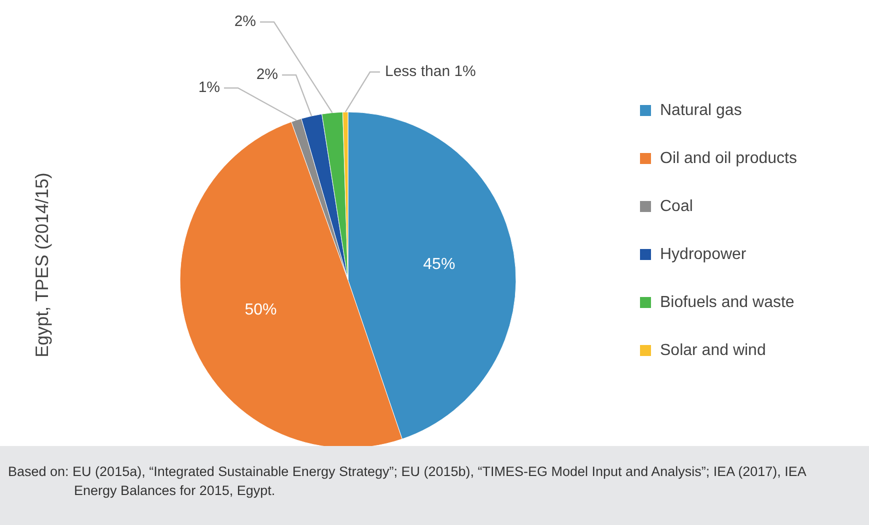 This screenshot has width=869, height=525. Describe the element at coordinates (408, 481) in the screenshot. I see `text: Based on: EU (2015a), “Integrated Sustainable Energy Strategy”; EU (2015b), “TIMES-EG Model Input and Analysis”; IEA (2017), IEA Energy Balances for 2015, Egypt.` at that location.